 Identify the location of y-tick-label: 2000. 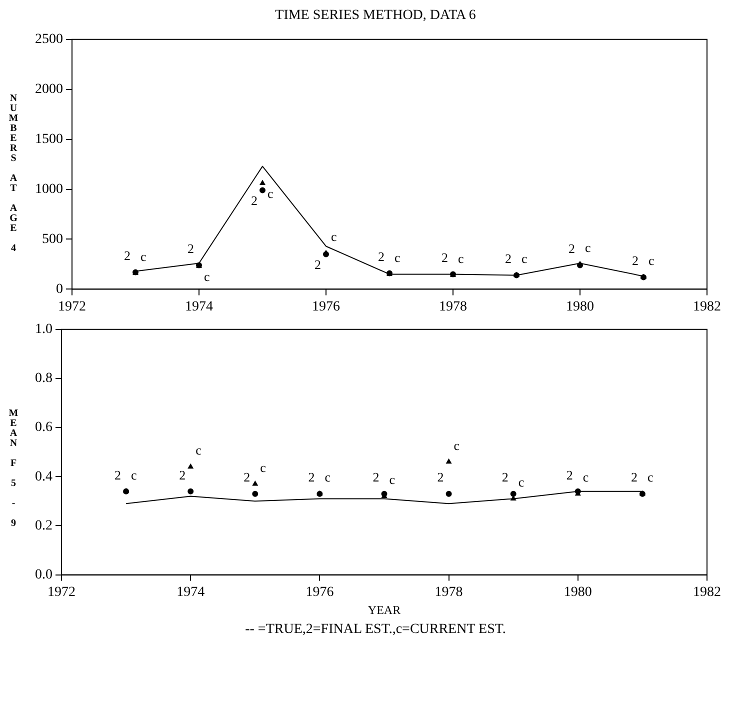
(49, 90).